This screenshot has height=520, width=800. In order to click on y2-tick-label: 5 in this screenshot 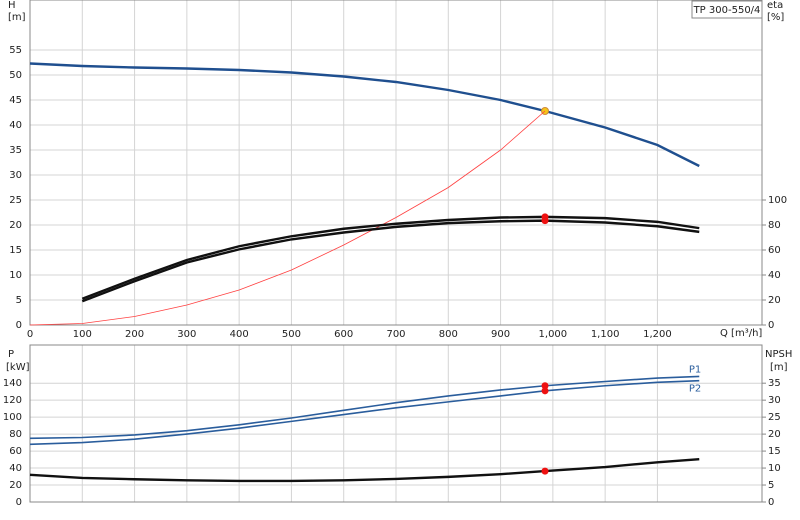, I will do `click(771, 485)`.